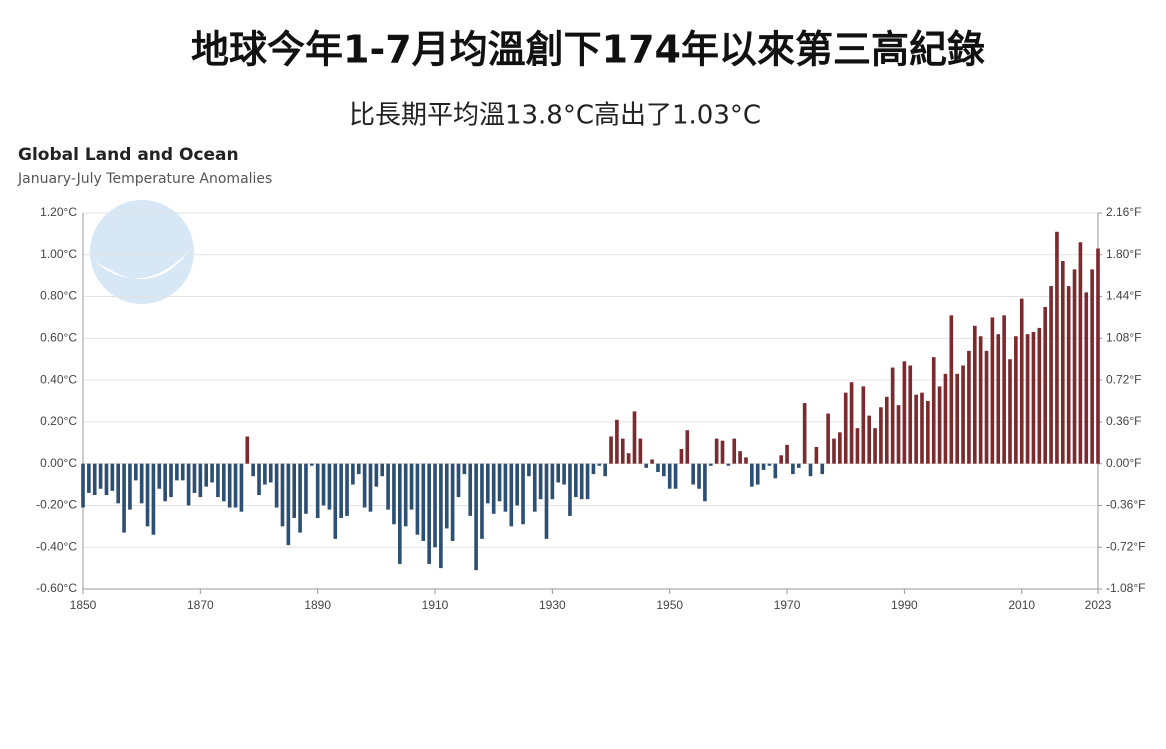  What do you see at coordinates (1123, 296) in the screenshot?
I see `y2-tick-label: 1.44°F` at bounding box center [1123, 296].